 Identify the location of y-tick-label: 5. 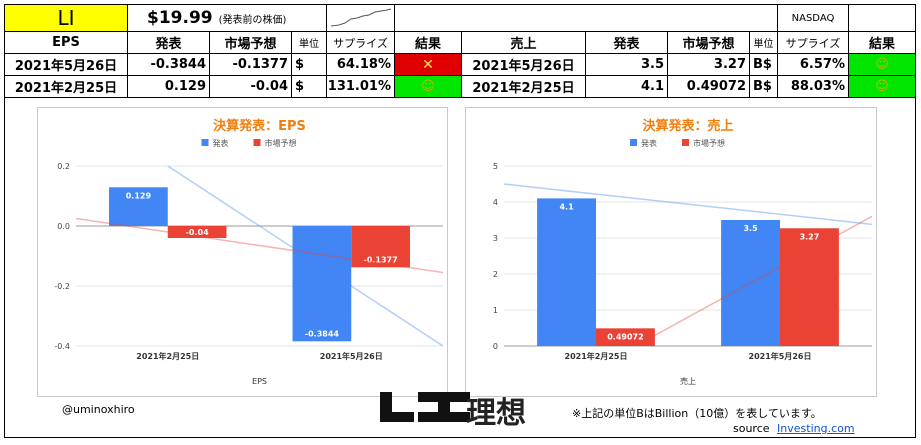
(495, 166).